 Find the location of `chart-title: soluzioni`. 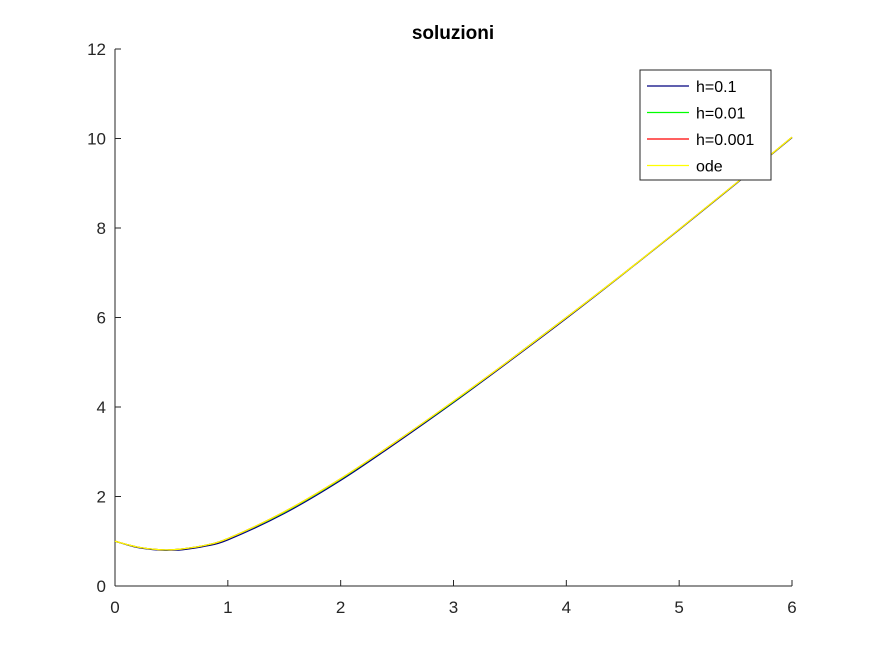

chart-title: soluzioni is located at coordinates (453, 33).